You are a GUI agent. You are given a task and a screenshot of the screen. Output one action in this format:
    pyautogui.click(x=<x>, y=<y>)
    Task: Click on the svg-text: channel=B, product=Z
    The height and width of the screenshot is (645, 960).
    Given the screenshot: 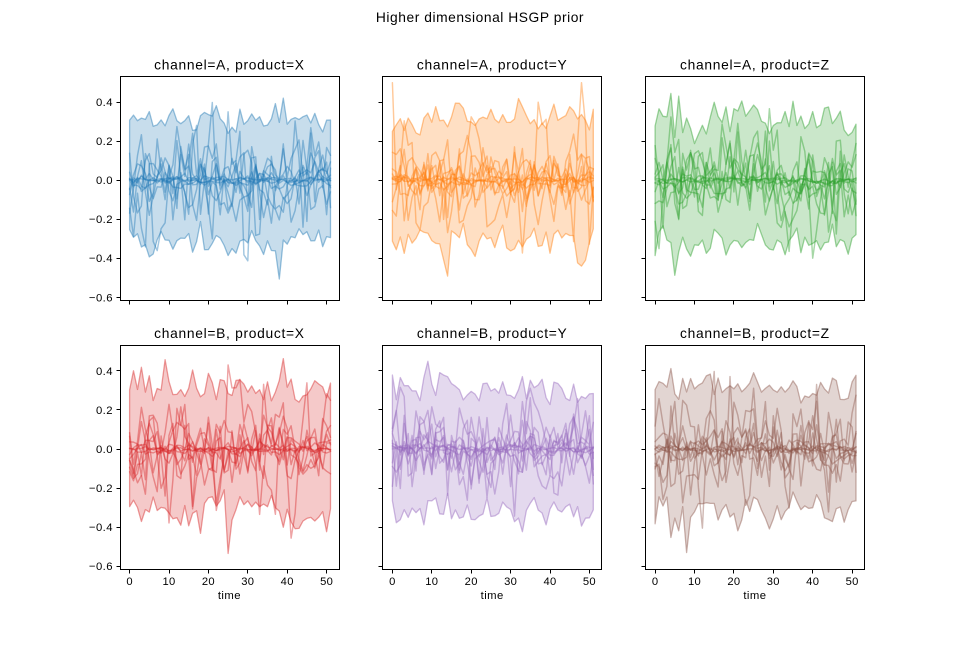 What is the action you would take?
    pyautogui.click(x=755, y=333)
    